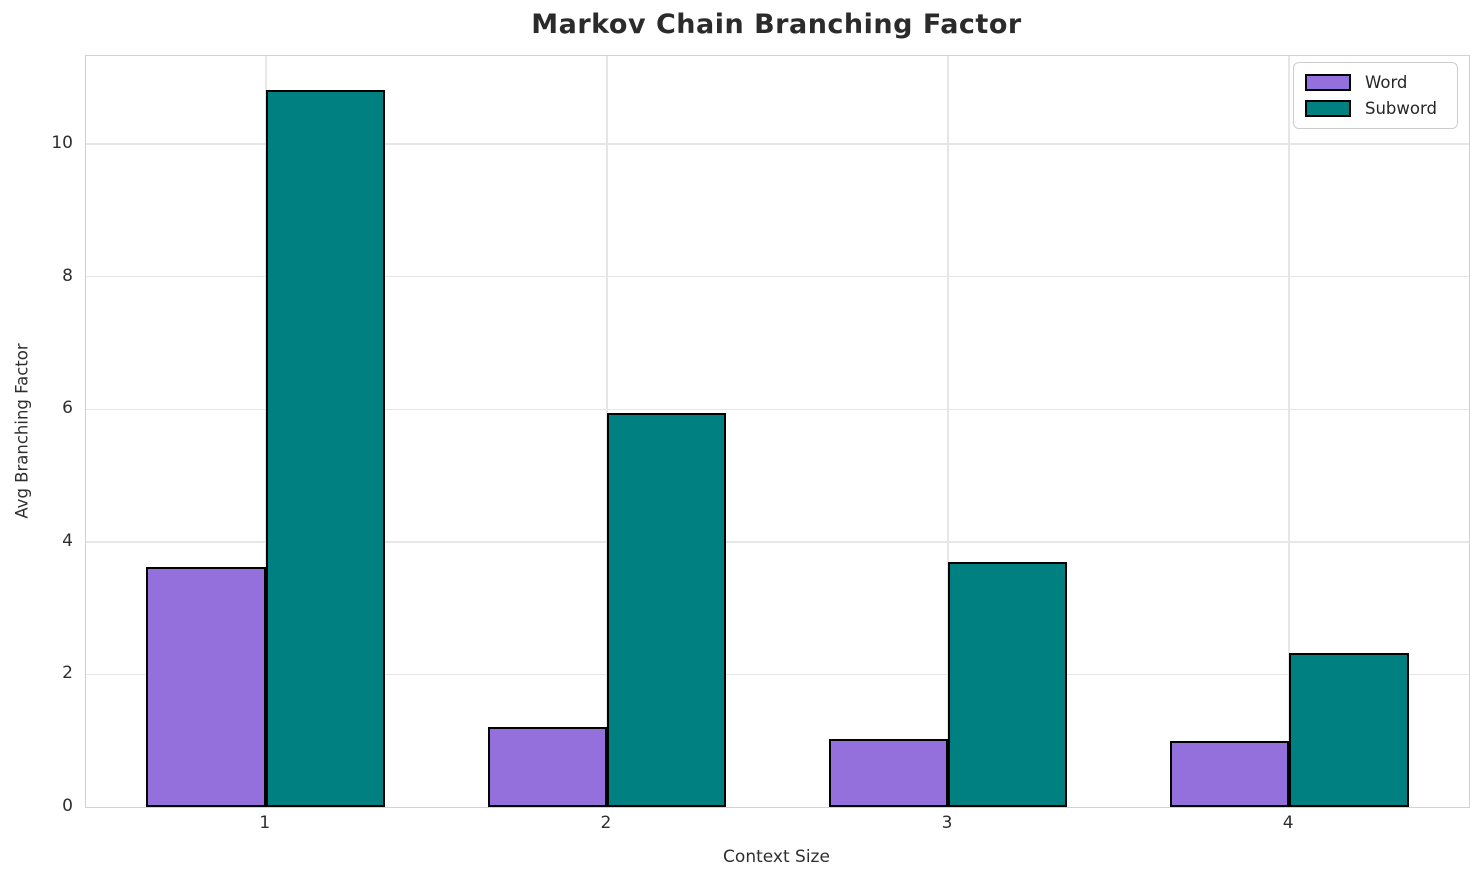 This screenshot has width=1484, height=885. Describe the element at coordinates (1328, 82) in the screenshot. I see `legend-swatch-word` at that location.